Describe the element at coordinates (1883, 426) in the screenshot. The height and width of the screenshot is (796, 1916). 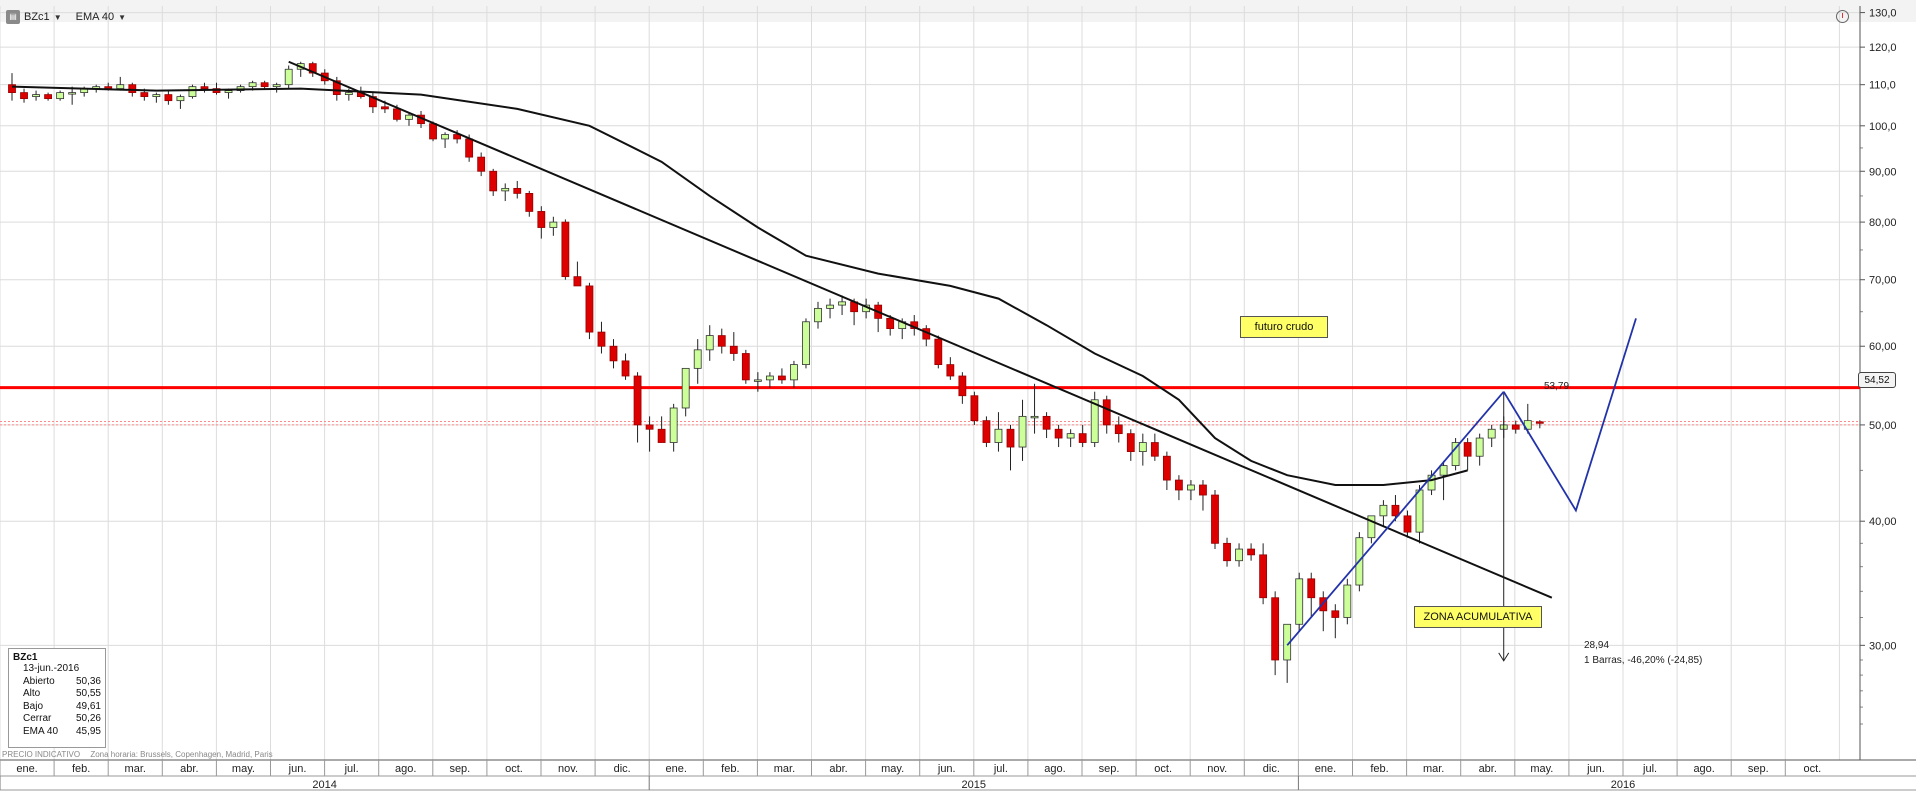
I see `y-tick-label: 50,00` at that location.